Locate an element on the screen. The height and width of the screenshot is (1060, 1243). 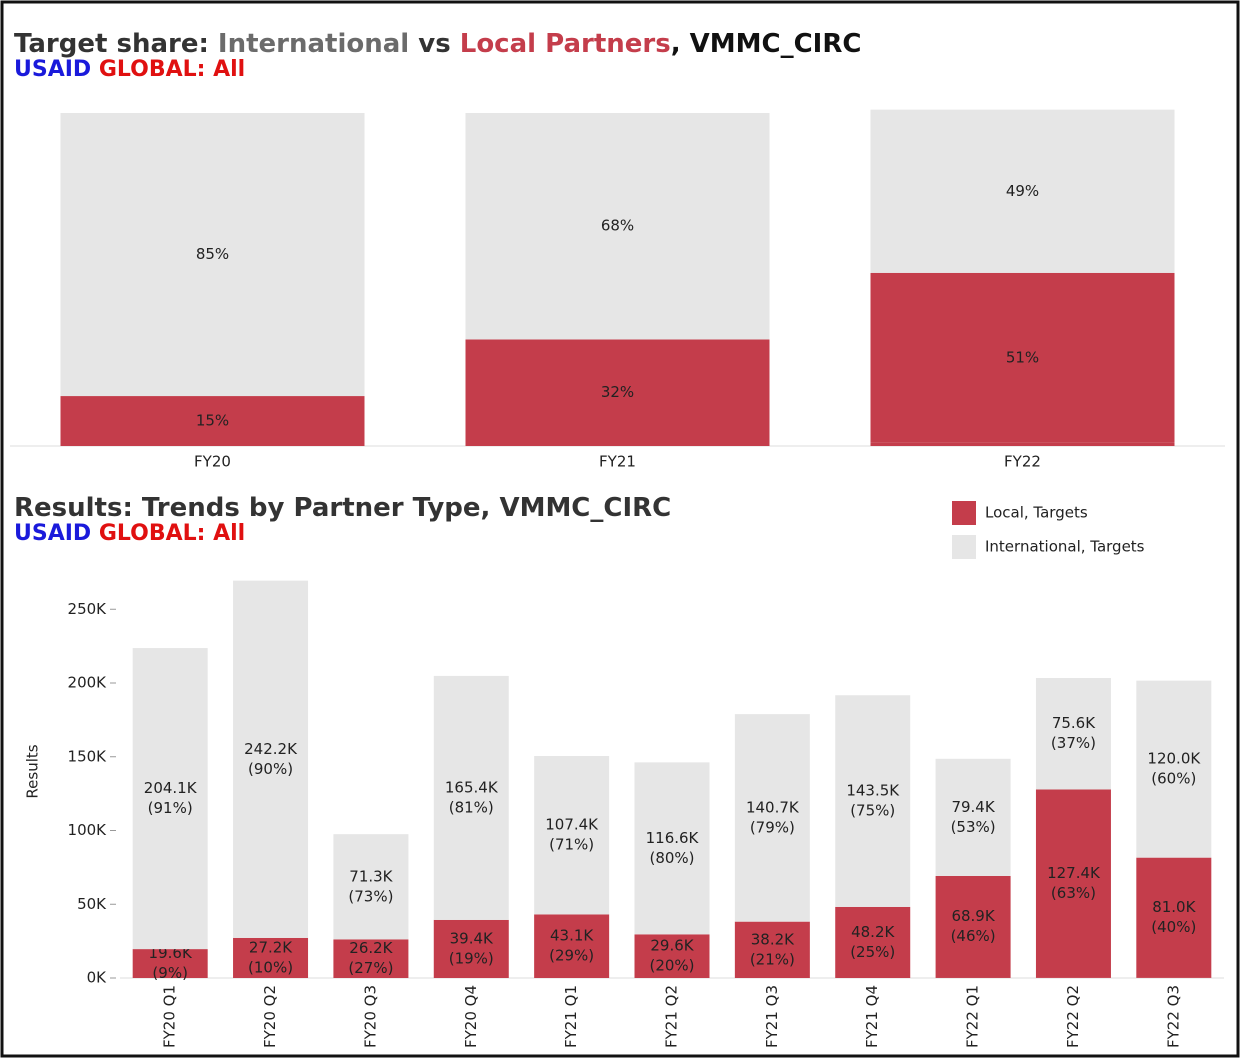
x-tick-label: FY20 Q3 is located at coordinates (370, 1016).